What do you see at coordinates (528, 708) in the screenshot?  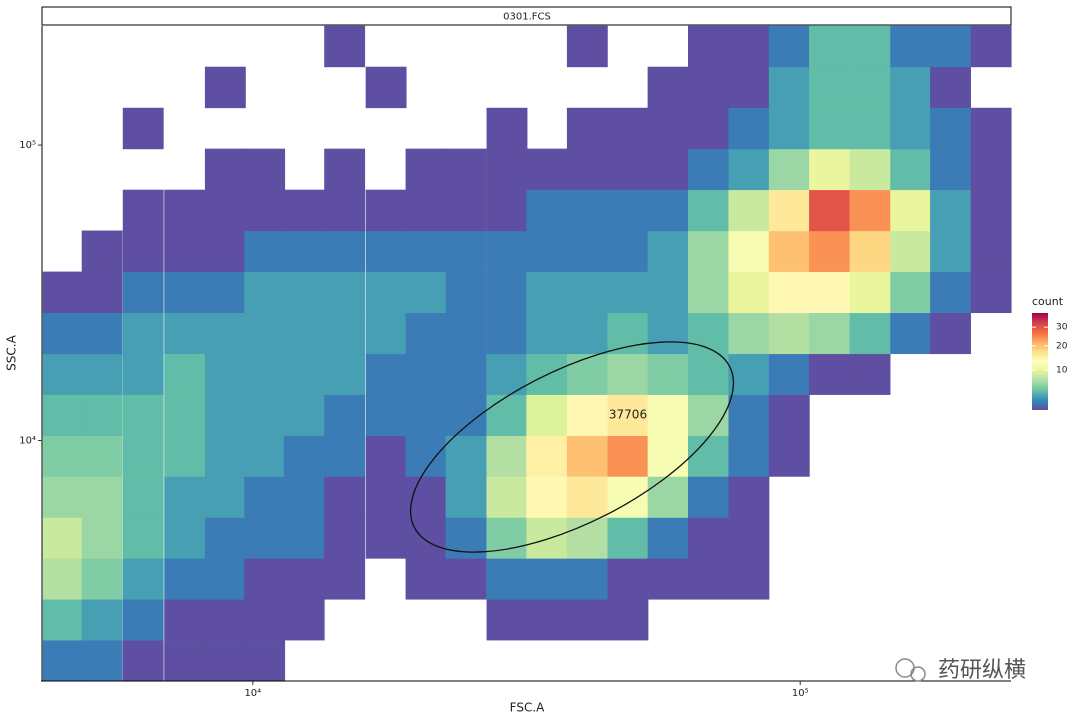 I see `x-axis-title: FSC.A` at bounding box center [528, 708].